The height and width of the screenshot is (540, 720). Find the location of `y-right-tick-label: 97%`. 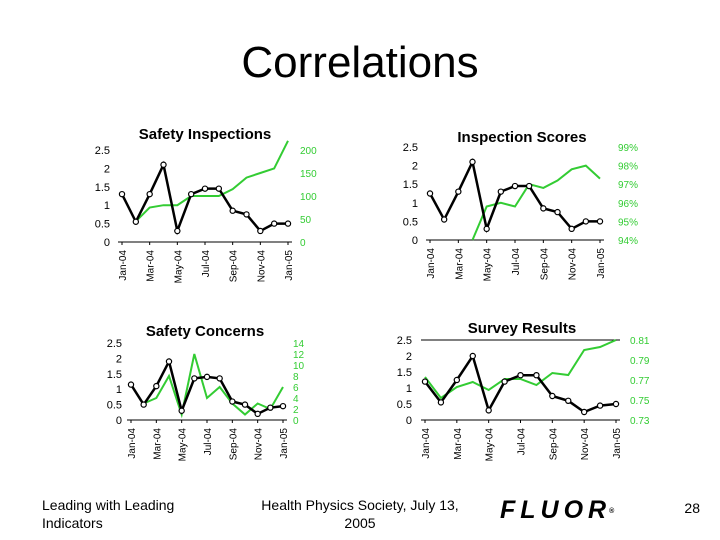

y-right-tick-label: 97% is located at coordinates (628, 185).